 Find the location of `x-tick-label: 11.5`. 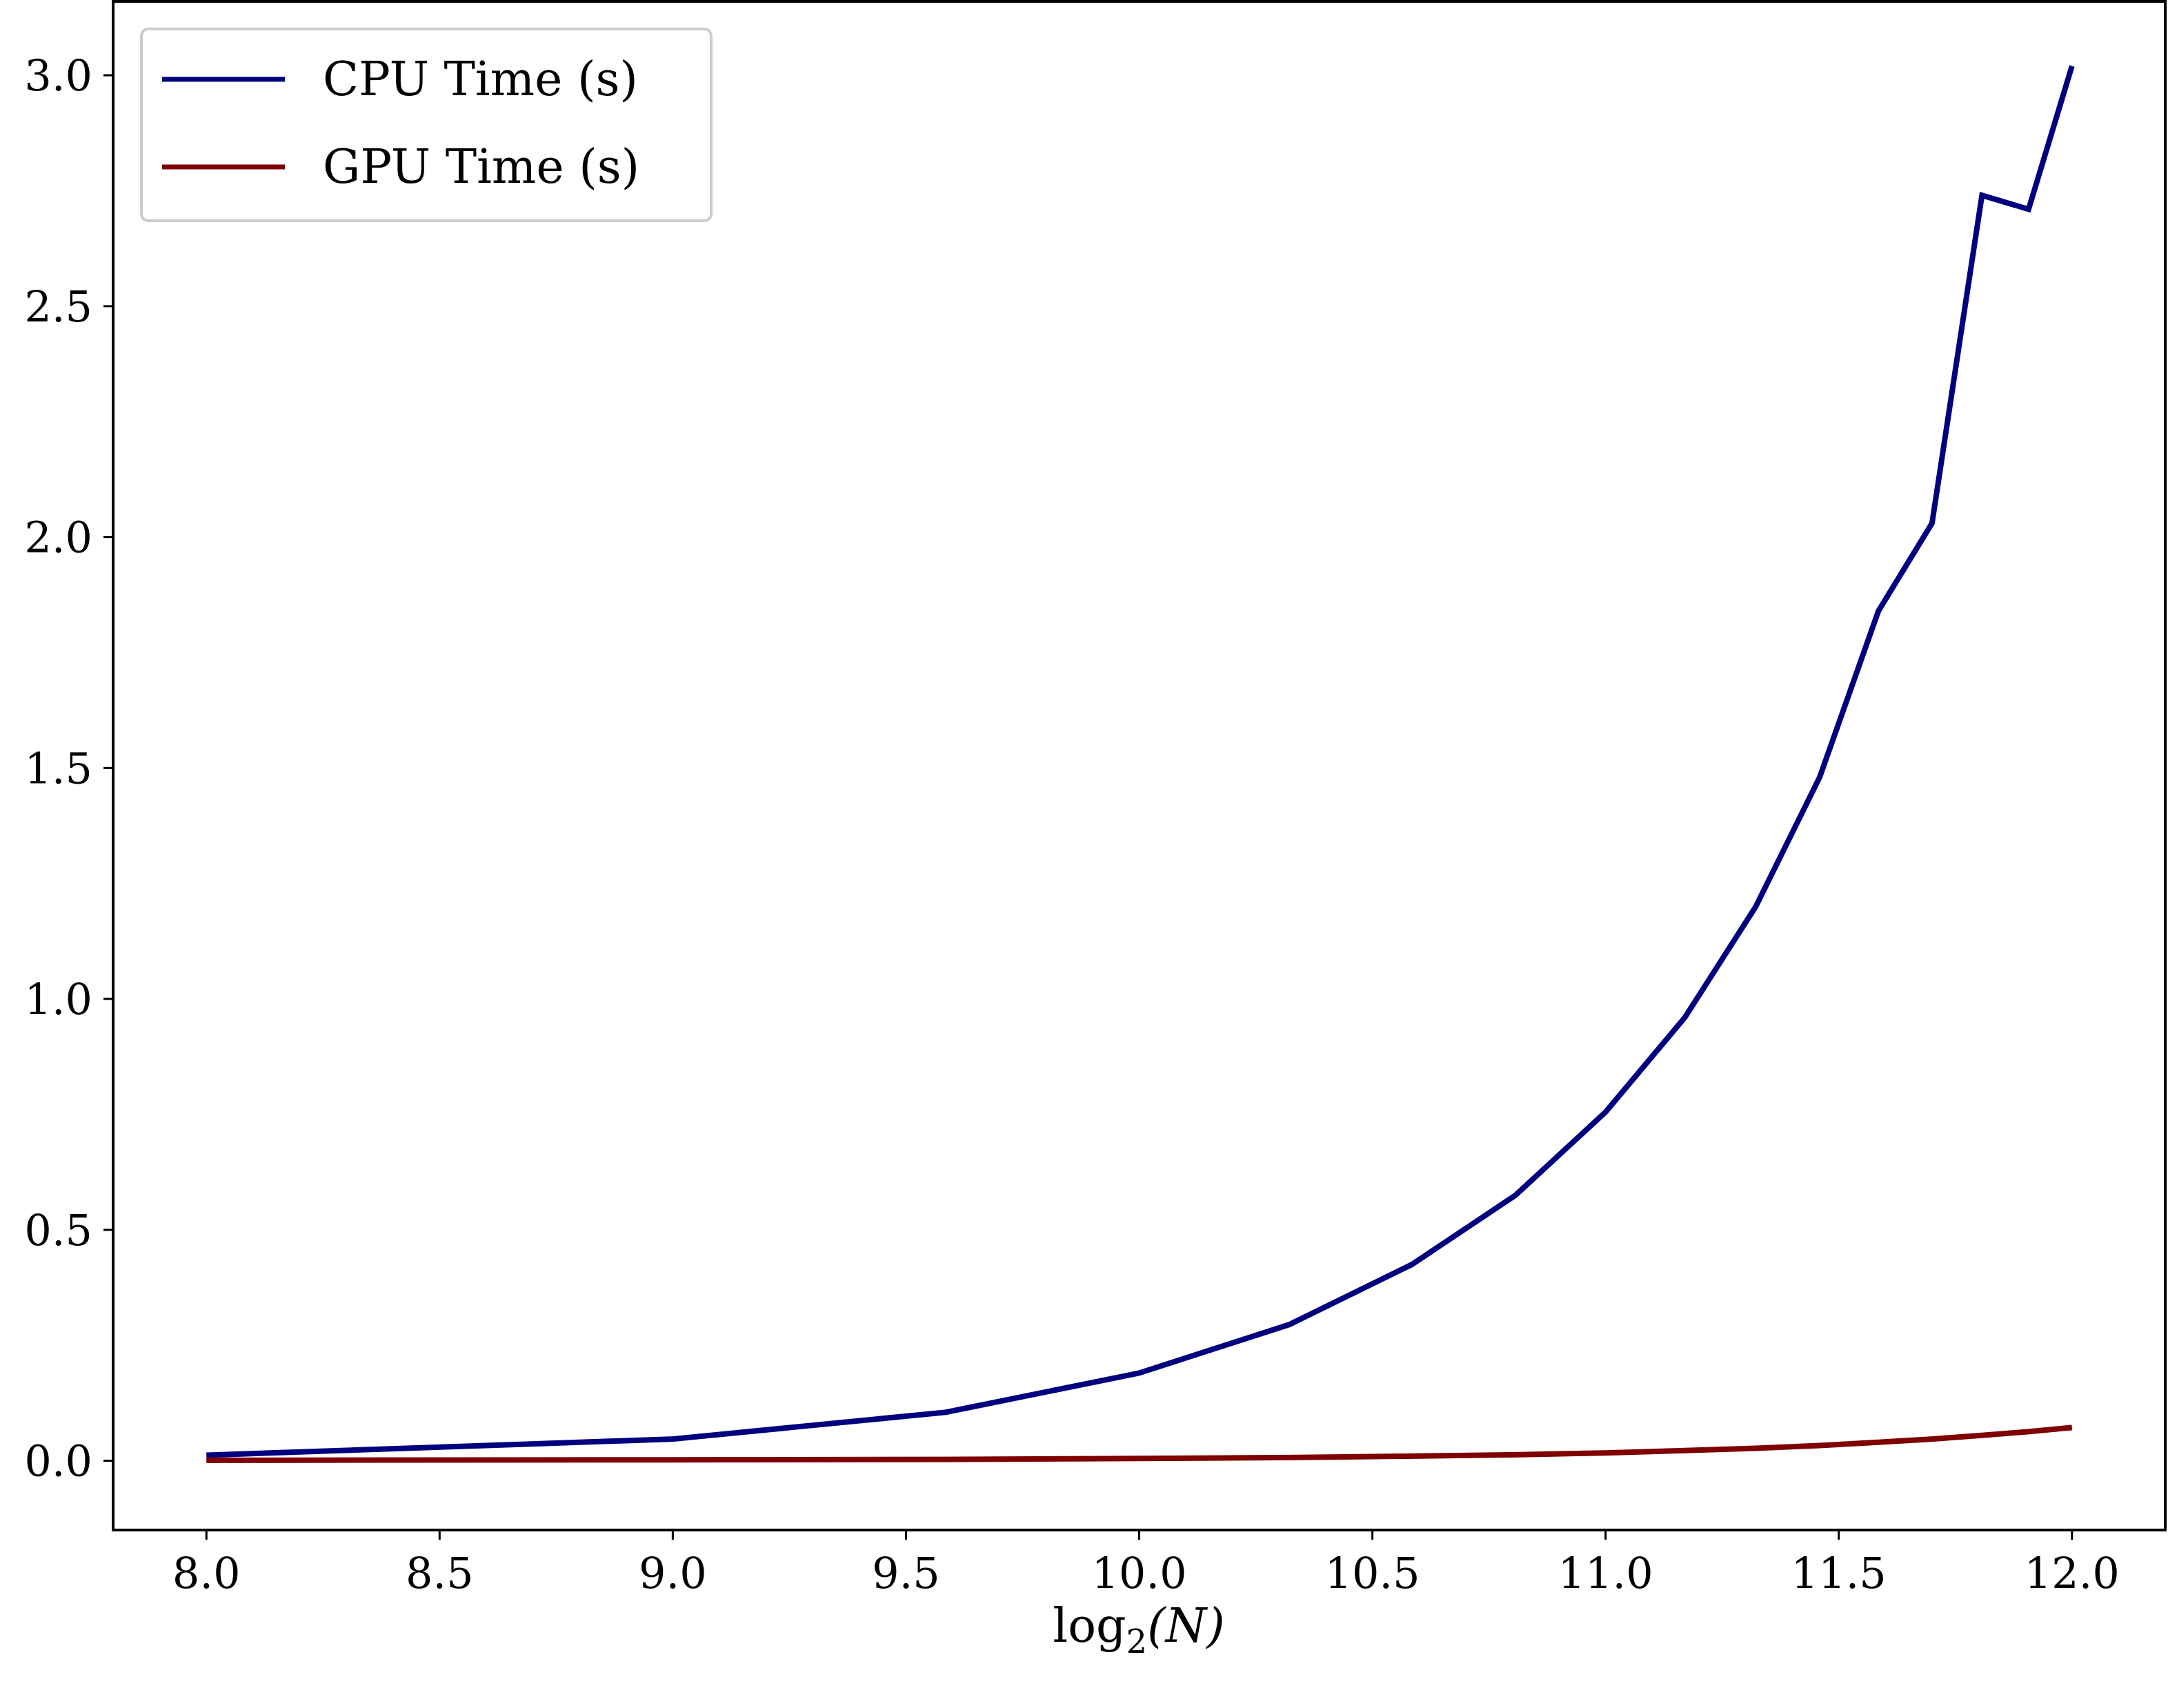

x-tick-label: 11.5 is located at coordinates (1839, 1573).